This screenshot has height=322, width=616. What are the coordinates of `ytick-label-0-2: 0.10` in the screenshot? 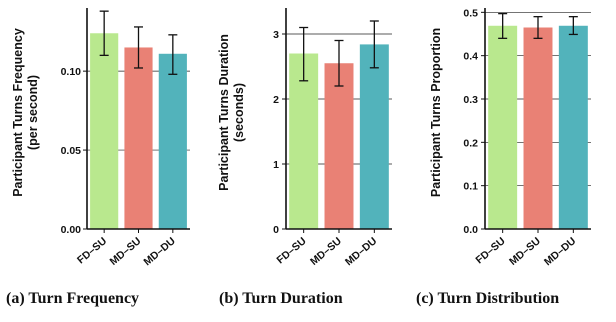 It's located at (71, 72).